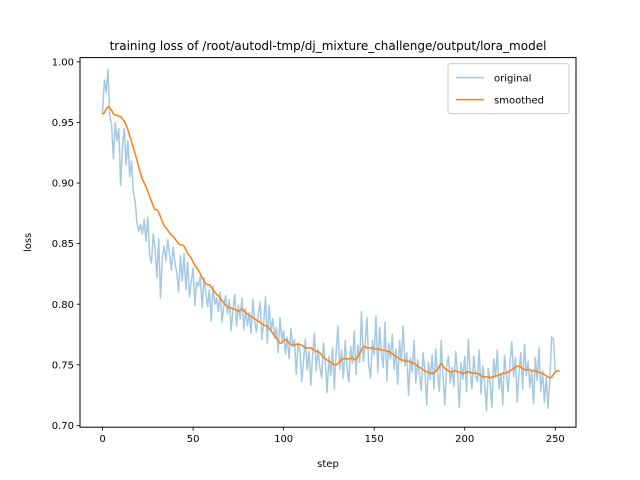  Describe the element at coordinates (193, 439) in the screenshot. I see `x-tick-label: 50` at that location.